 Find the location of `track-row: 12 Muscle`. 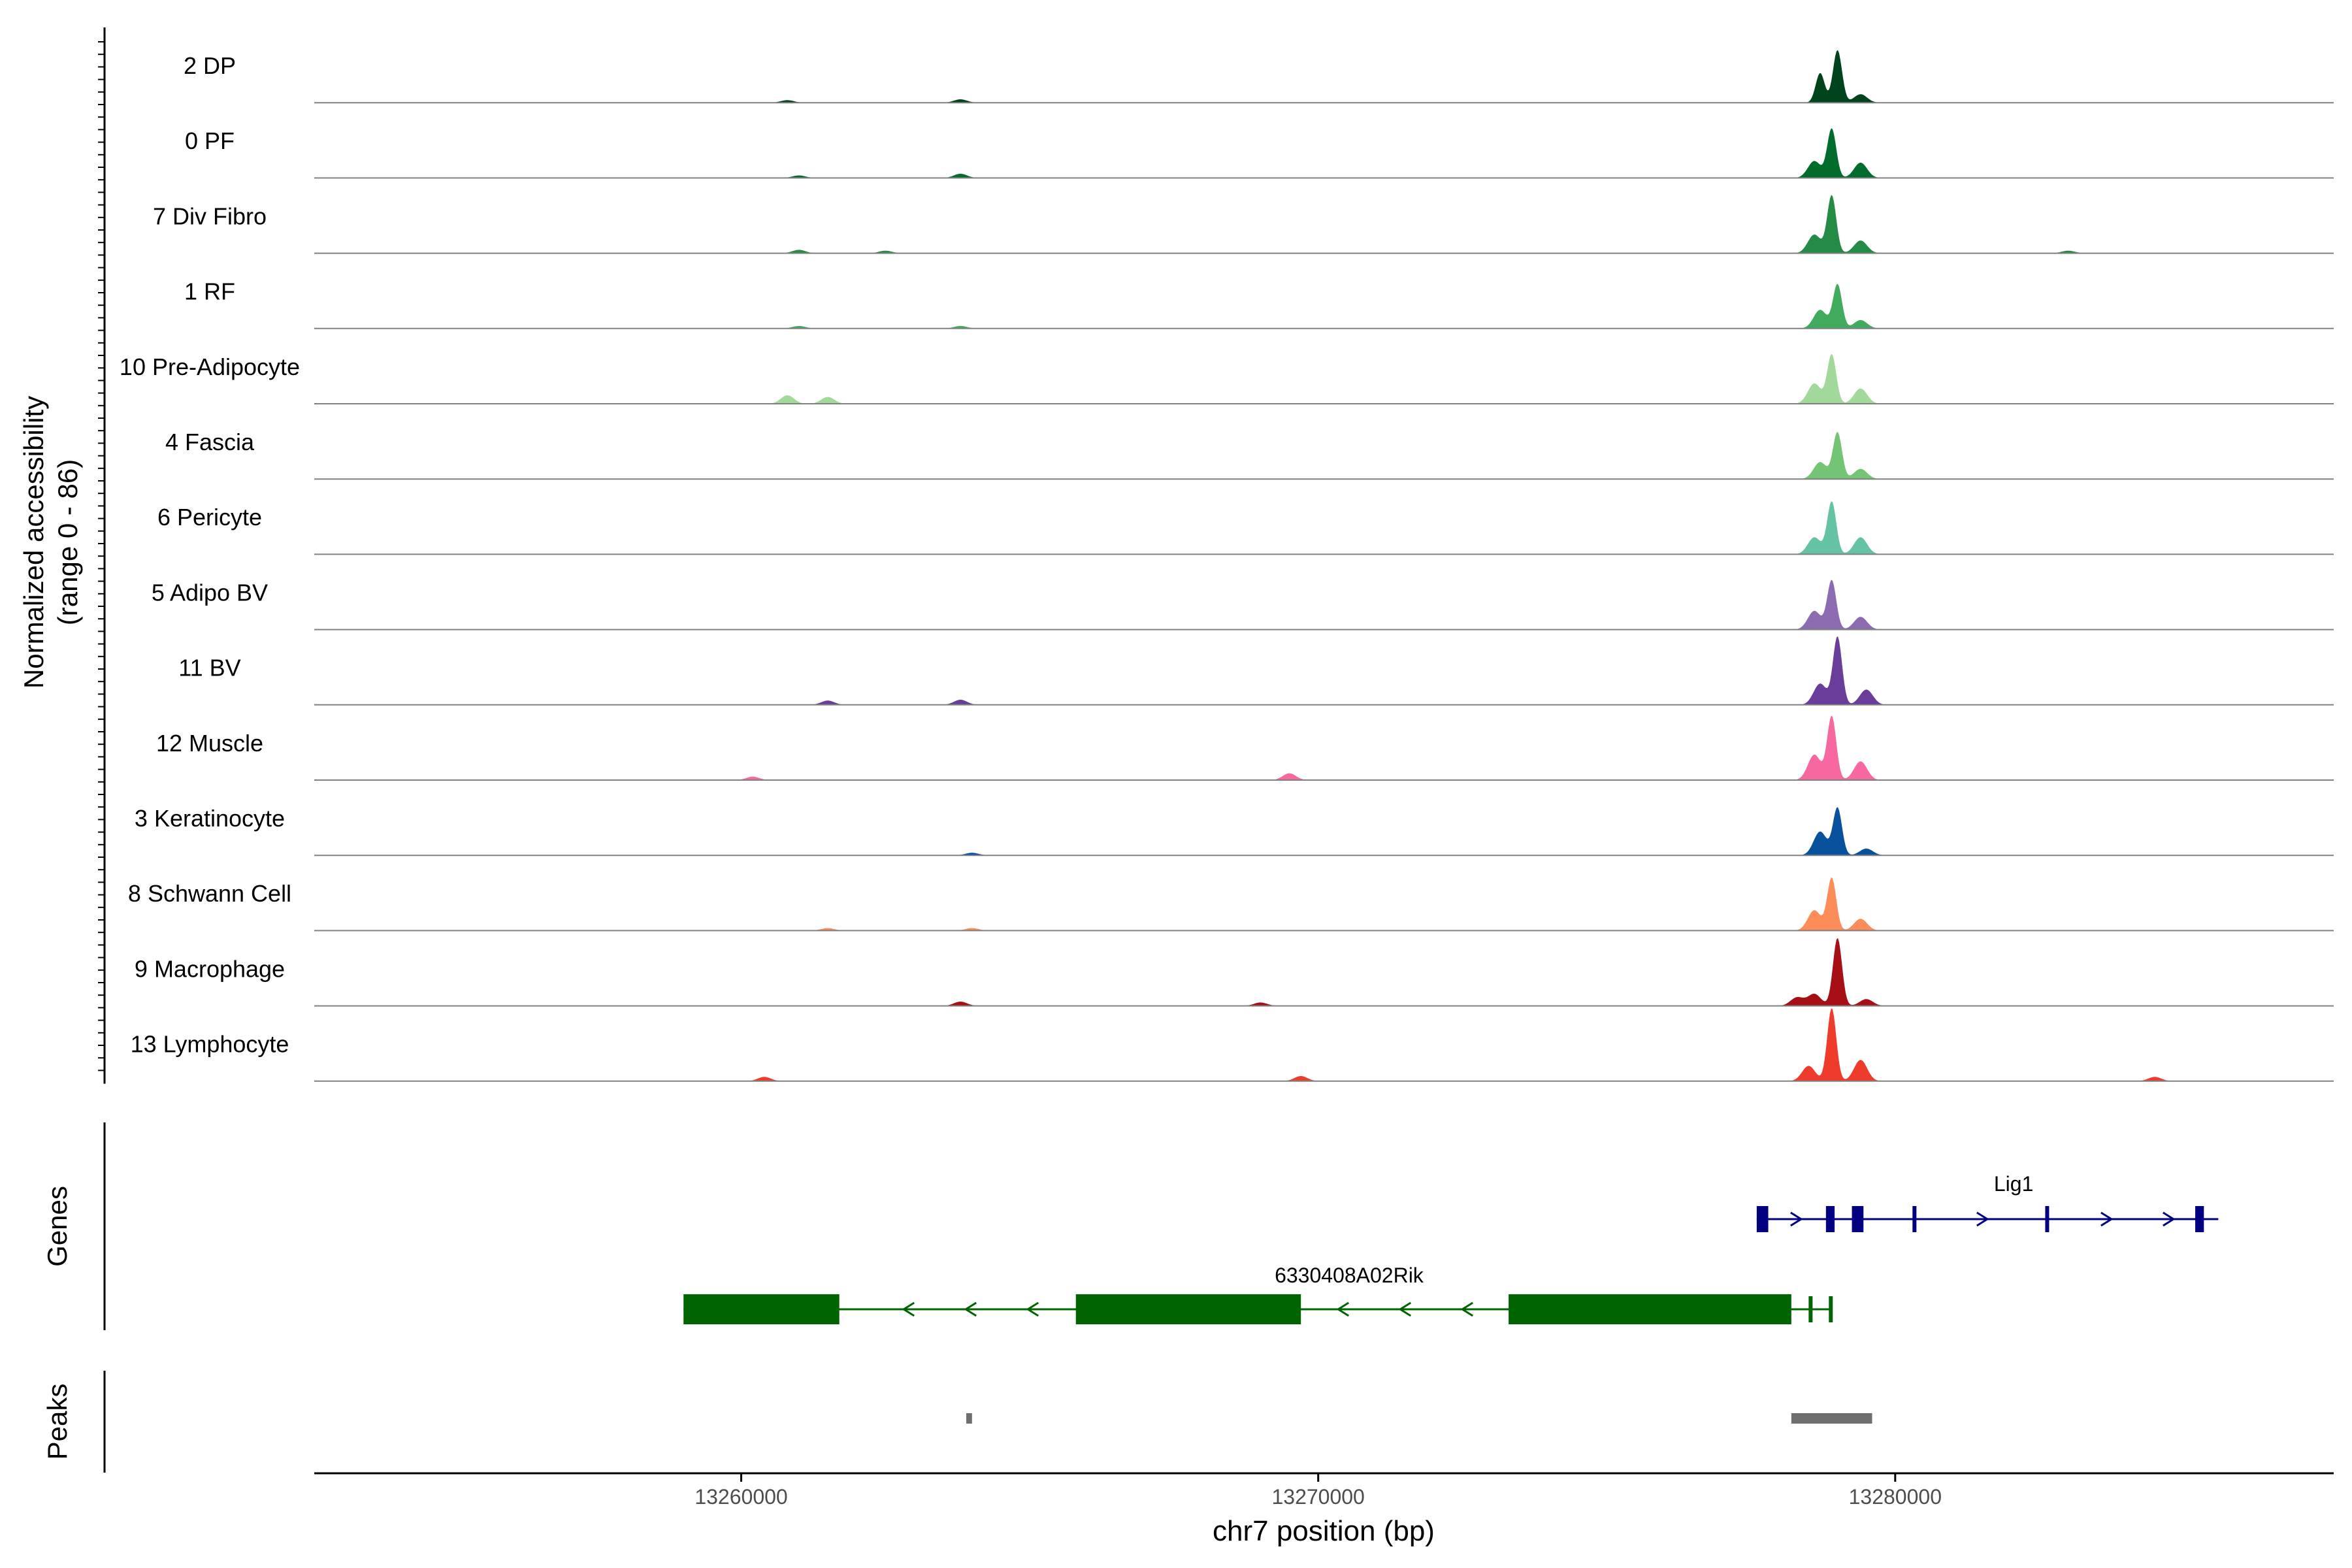

track-row: 12 Muscle is located at coordinates (1245, 748).